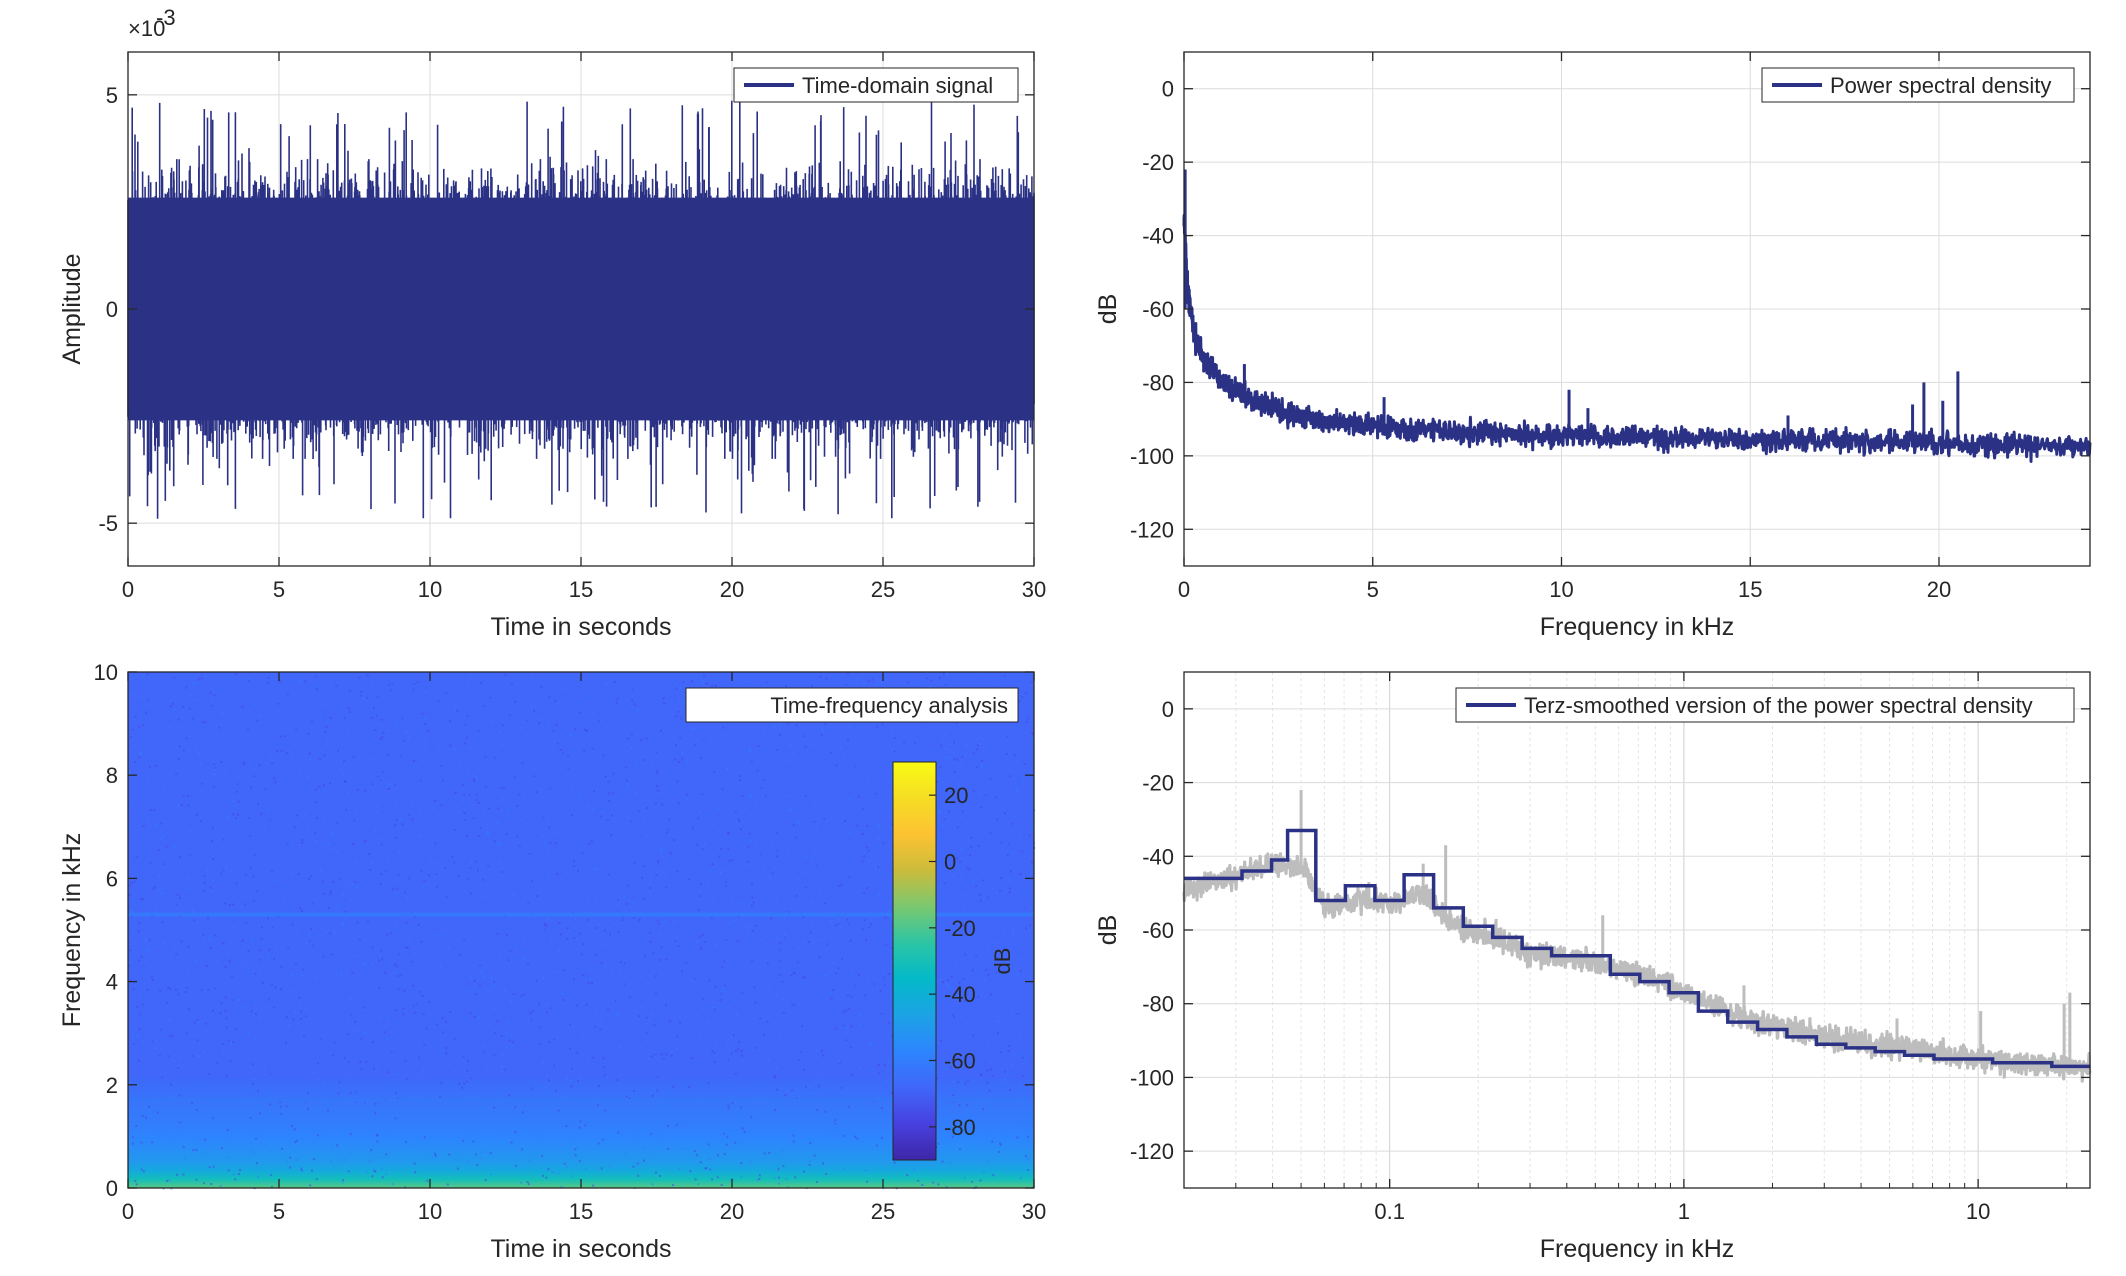 The image size is (2126, 1276). I want to click on legend: Power spectral density, so click(1918, 85).